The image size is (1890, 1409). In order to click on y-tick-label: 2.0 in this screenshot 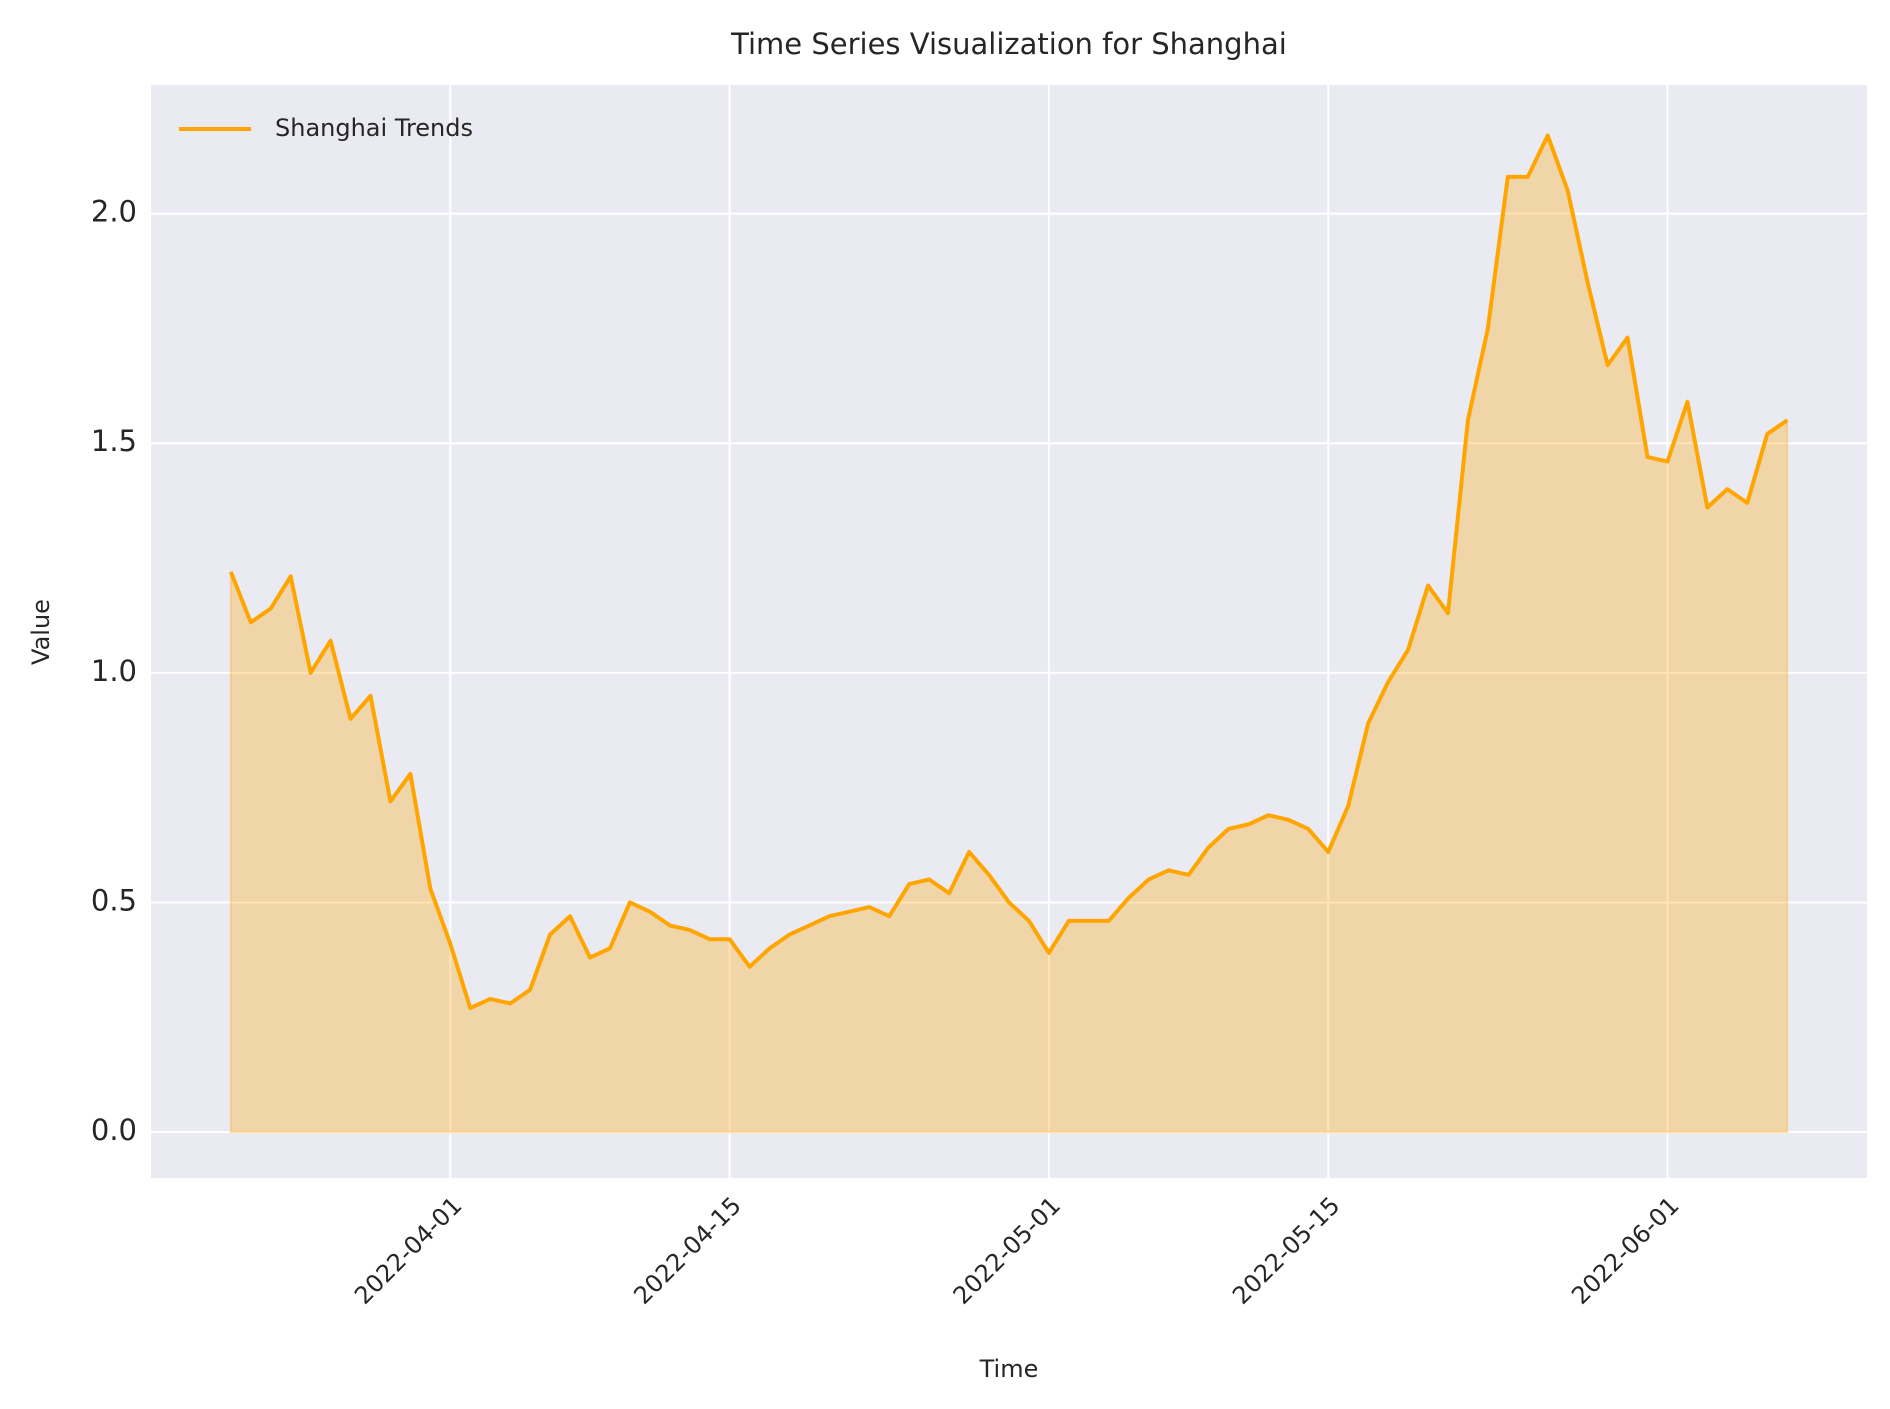, I will do `click(114, 212)`.